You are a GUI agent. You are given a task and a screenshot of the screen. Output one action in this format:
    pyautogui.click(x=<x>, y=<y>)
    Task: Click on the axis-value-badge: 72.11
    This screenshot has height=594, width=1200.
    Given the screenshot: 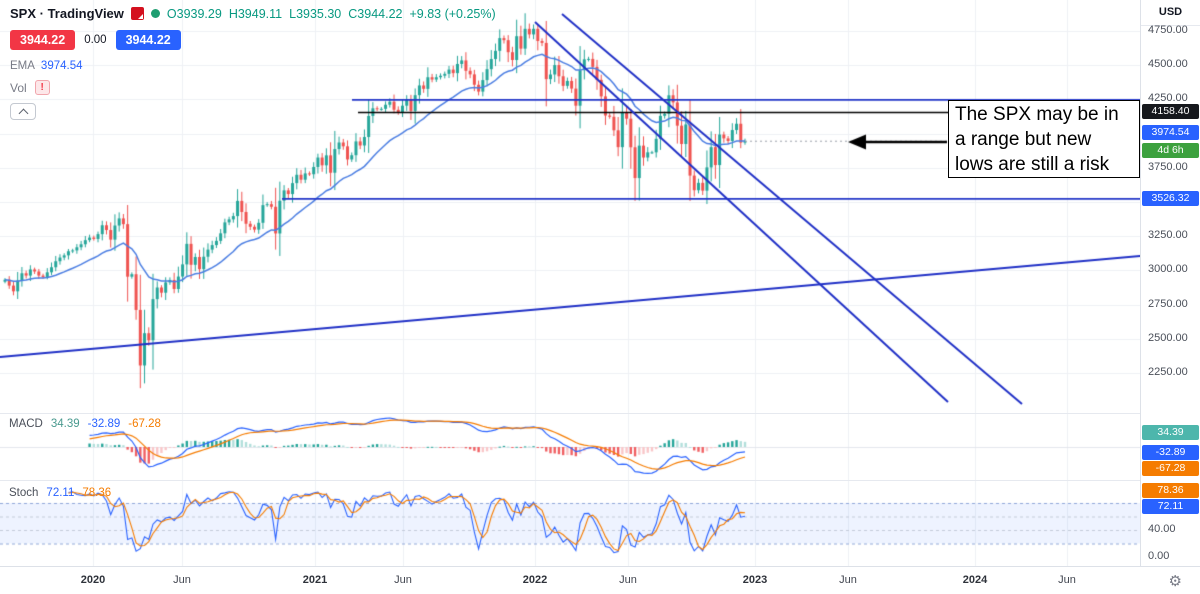 What is the action you would take?
    pyautogui.click(x=1170, y=506)
    